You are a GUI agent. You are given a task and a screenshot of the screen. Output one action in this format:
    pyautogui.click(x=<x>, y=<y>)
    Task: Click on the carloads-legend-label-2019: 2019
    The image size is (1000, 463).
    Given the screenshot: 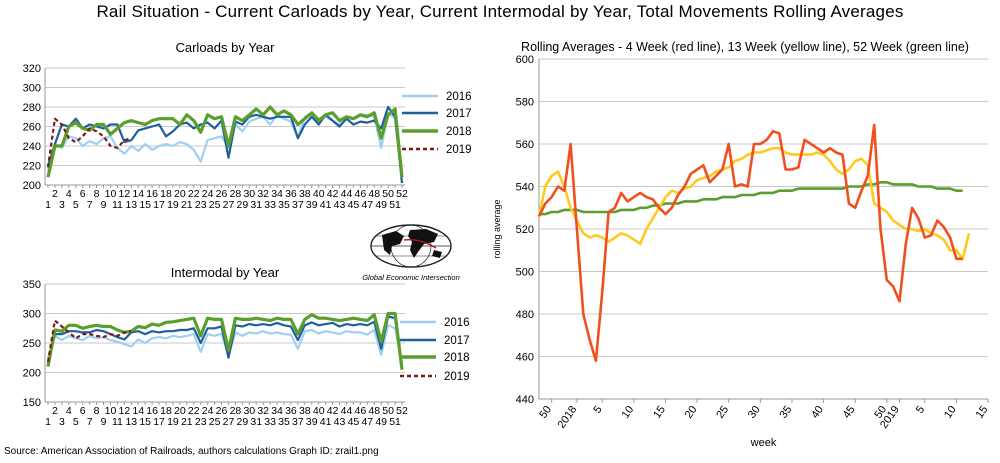 What is the action you would take?
    pyautogui.click(x=459, y=150)
    